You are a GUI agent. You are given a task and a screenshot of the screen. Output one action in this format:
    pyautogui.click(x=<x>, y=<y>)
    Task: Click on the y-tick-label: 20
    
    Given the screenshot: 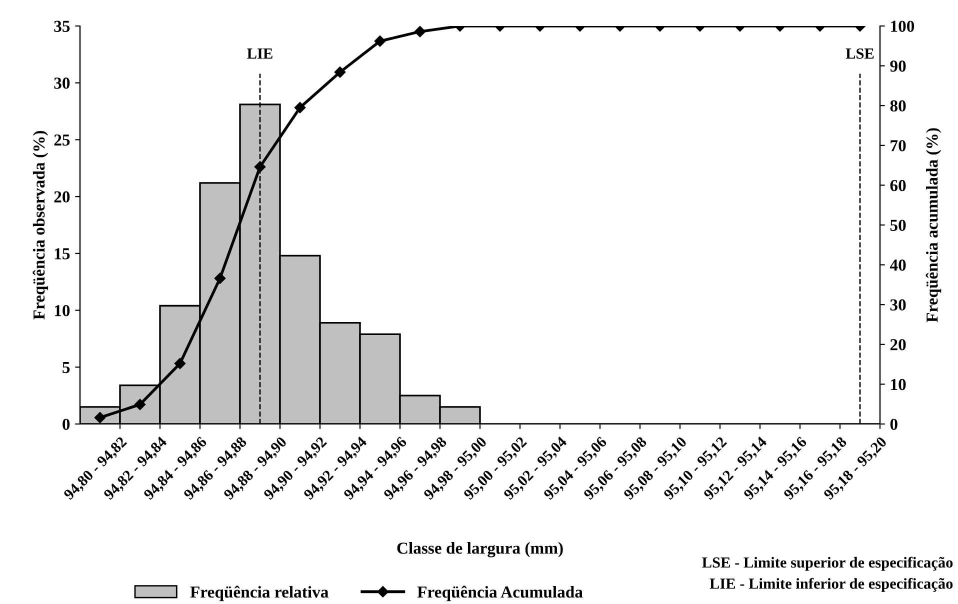 What is the action you would take?
    pyautogui.click(x=62, y=197)
    